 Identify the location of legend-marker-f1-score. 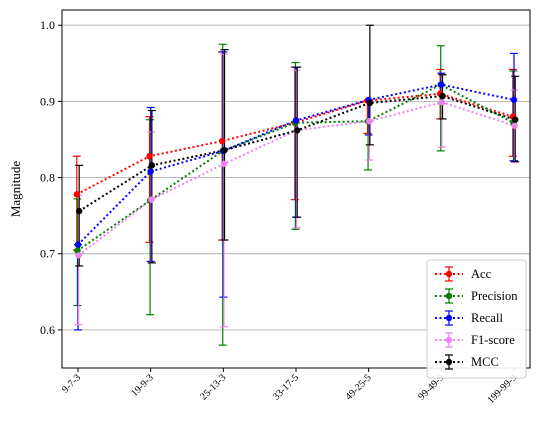
(449, 340).